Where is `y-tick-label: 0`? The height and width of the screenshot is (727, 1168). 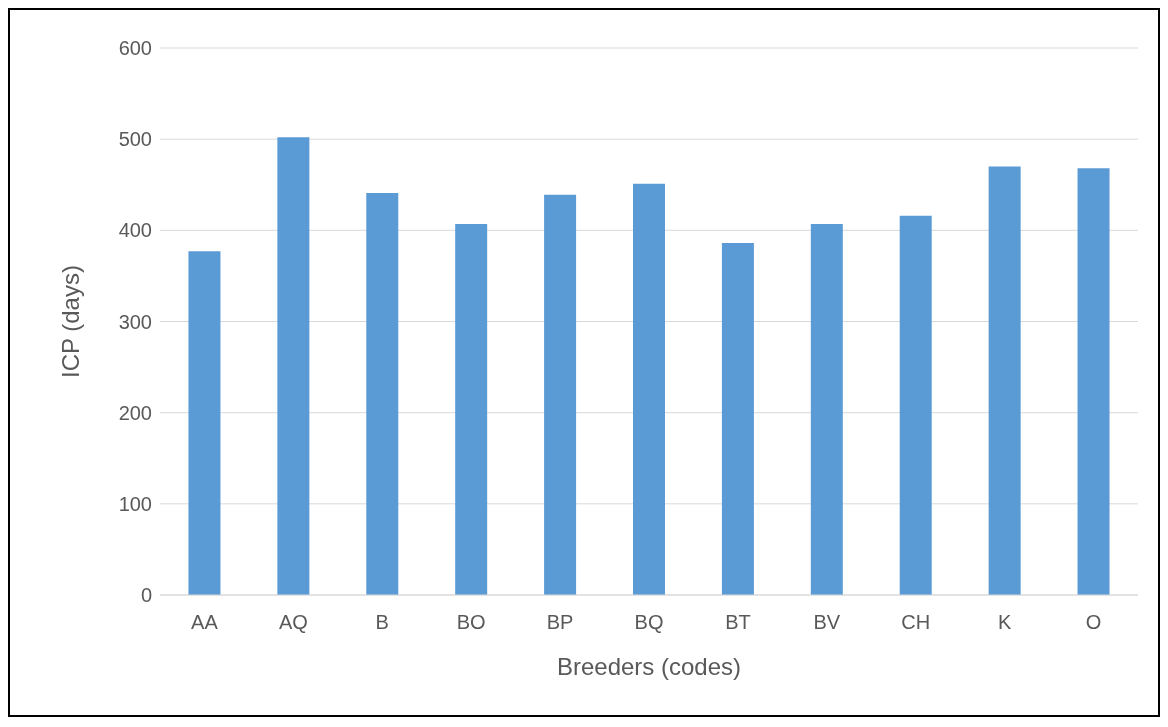 y-tick-label: 0 is located at coordinates (146, 595).